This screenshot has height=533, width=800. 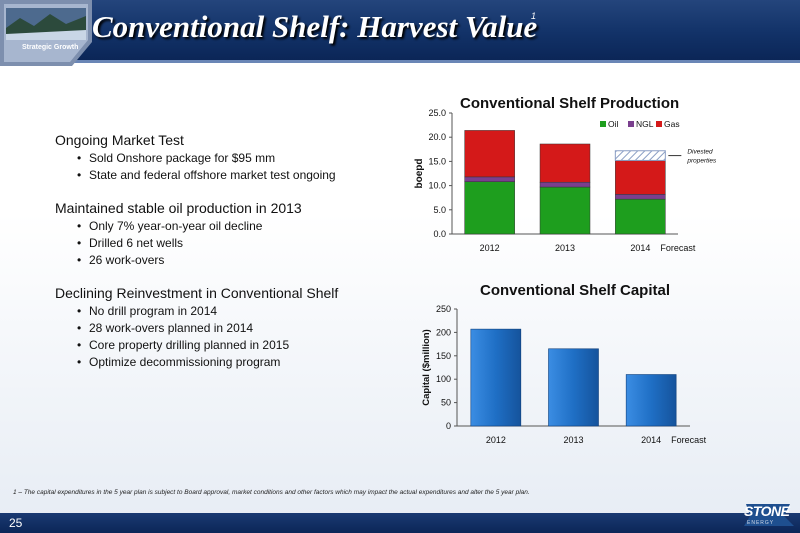 I want to click on stone-energy-logo, so click(x=769, y=515).